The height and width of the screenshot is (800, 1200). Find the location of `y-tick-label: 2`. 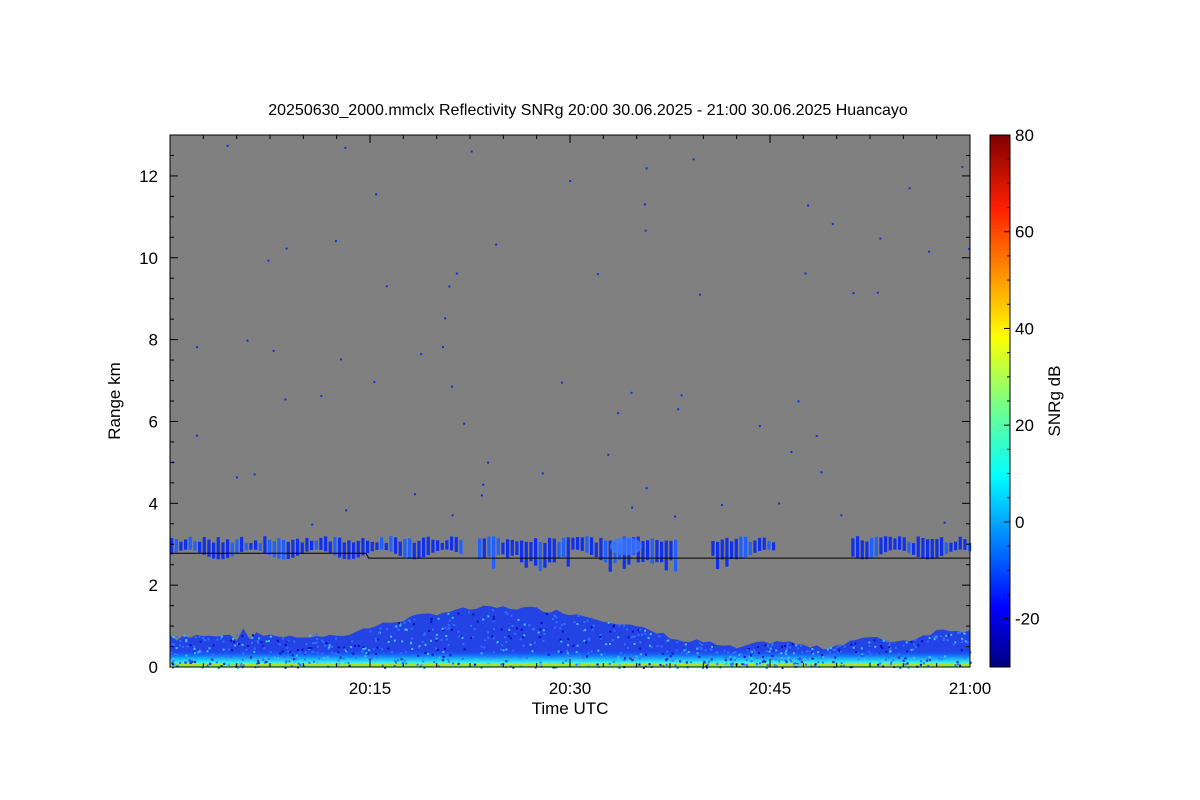

y-tick-label: 2 is located at coordinates (153, 585).